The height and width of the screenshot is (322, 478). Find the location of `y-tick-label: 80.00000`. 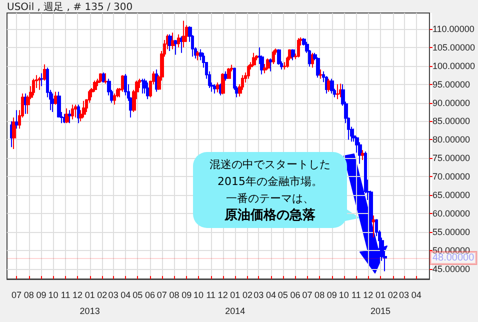

y-tick-label: 80.00000 is located at coordinates (451, 139).